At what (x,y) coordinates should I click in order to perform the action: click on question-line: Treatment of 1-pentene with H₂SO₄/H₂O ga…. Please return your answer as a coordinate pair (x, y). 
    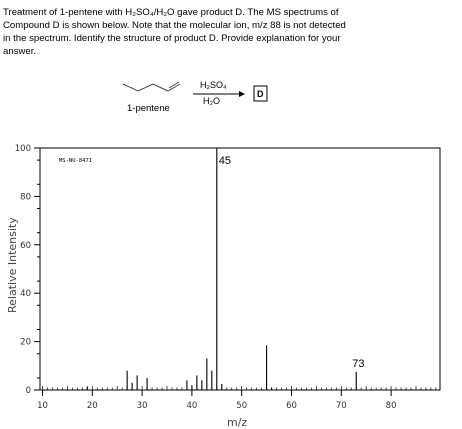
    Looking at the image, I should click on (171, 12).